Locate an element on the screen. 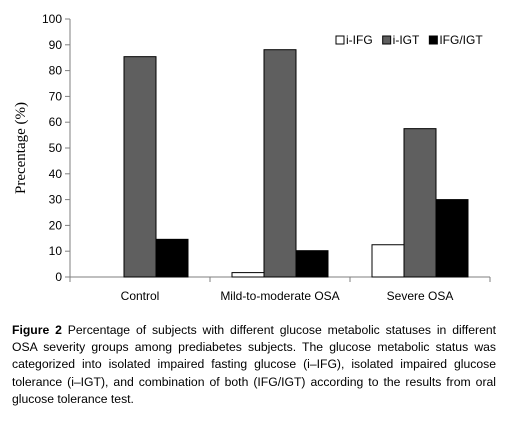  y-tick-label: 100 is located at coordinates (52, 19).